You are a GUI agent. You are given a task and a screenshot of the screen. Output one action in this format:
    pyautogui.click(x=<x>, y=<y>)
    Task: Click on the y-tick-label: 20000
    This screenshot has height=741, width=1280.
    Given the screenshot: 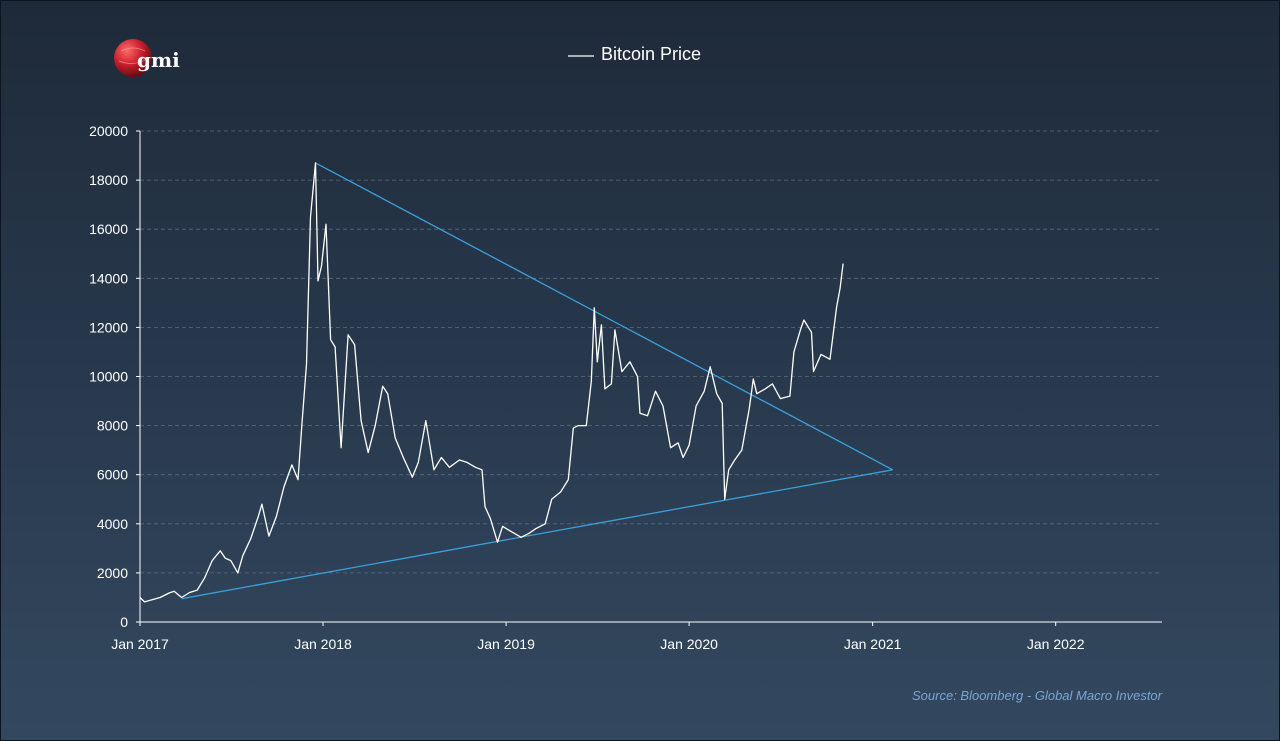 What is the action you would take?
    pyautogui.click(x=108, y=131)
    